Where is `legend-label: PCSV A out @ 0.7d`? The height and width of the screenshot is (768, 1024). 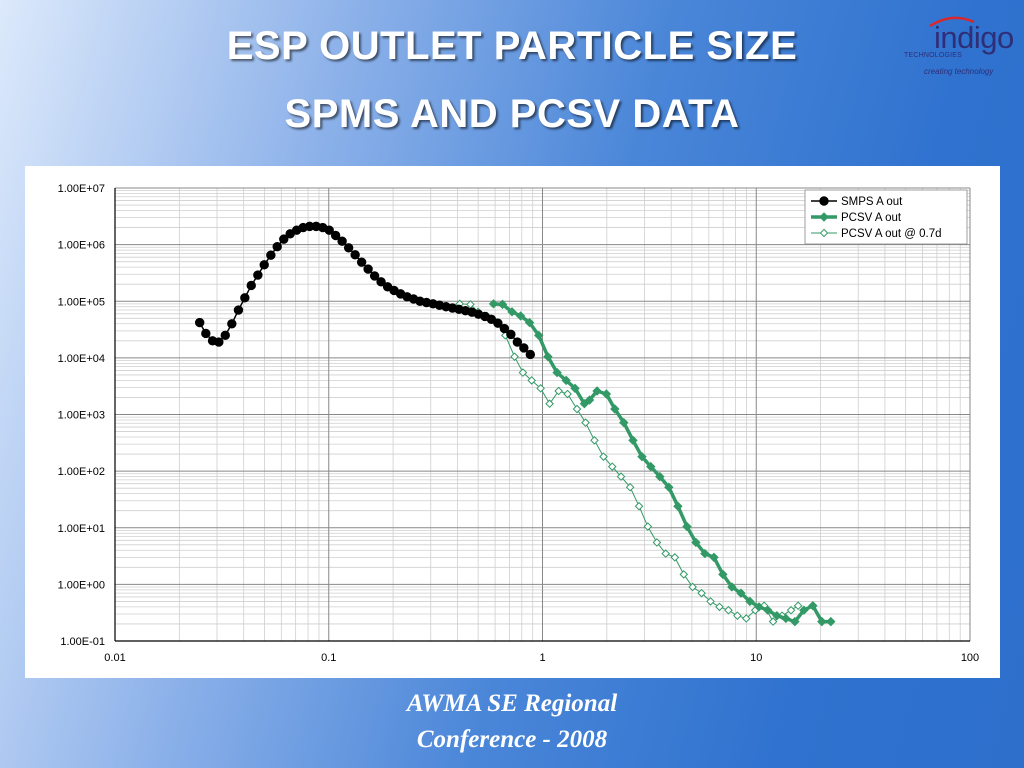
legend-label: PCSV A out @ 0.7d is located at coordinates (891, 234).